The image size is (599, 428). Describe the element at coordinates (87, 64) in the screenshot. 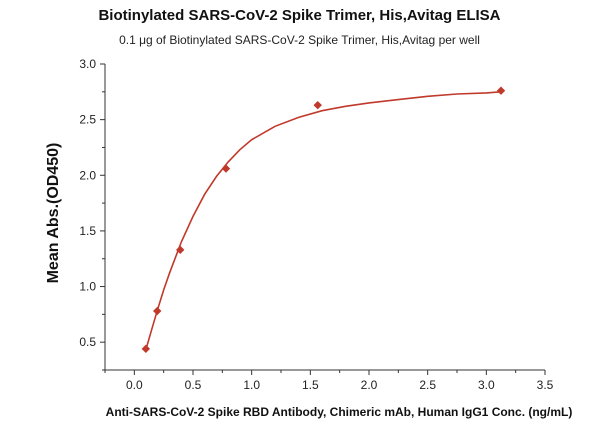

I see `y-tick-label: 3.0` at that location.